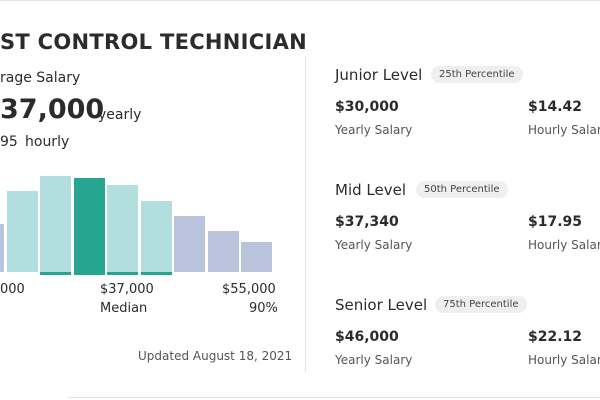 This screenshot has height=400, width=600. Describe the element at coordinates (305, 214) in the screenshot. I see `column-divider` at that location.